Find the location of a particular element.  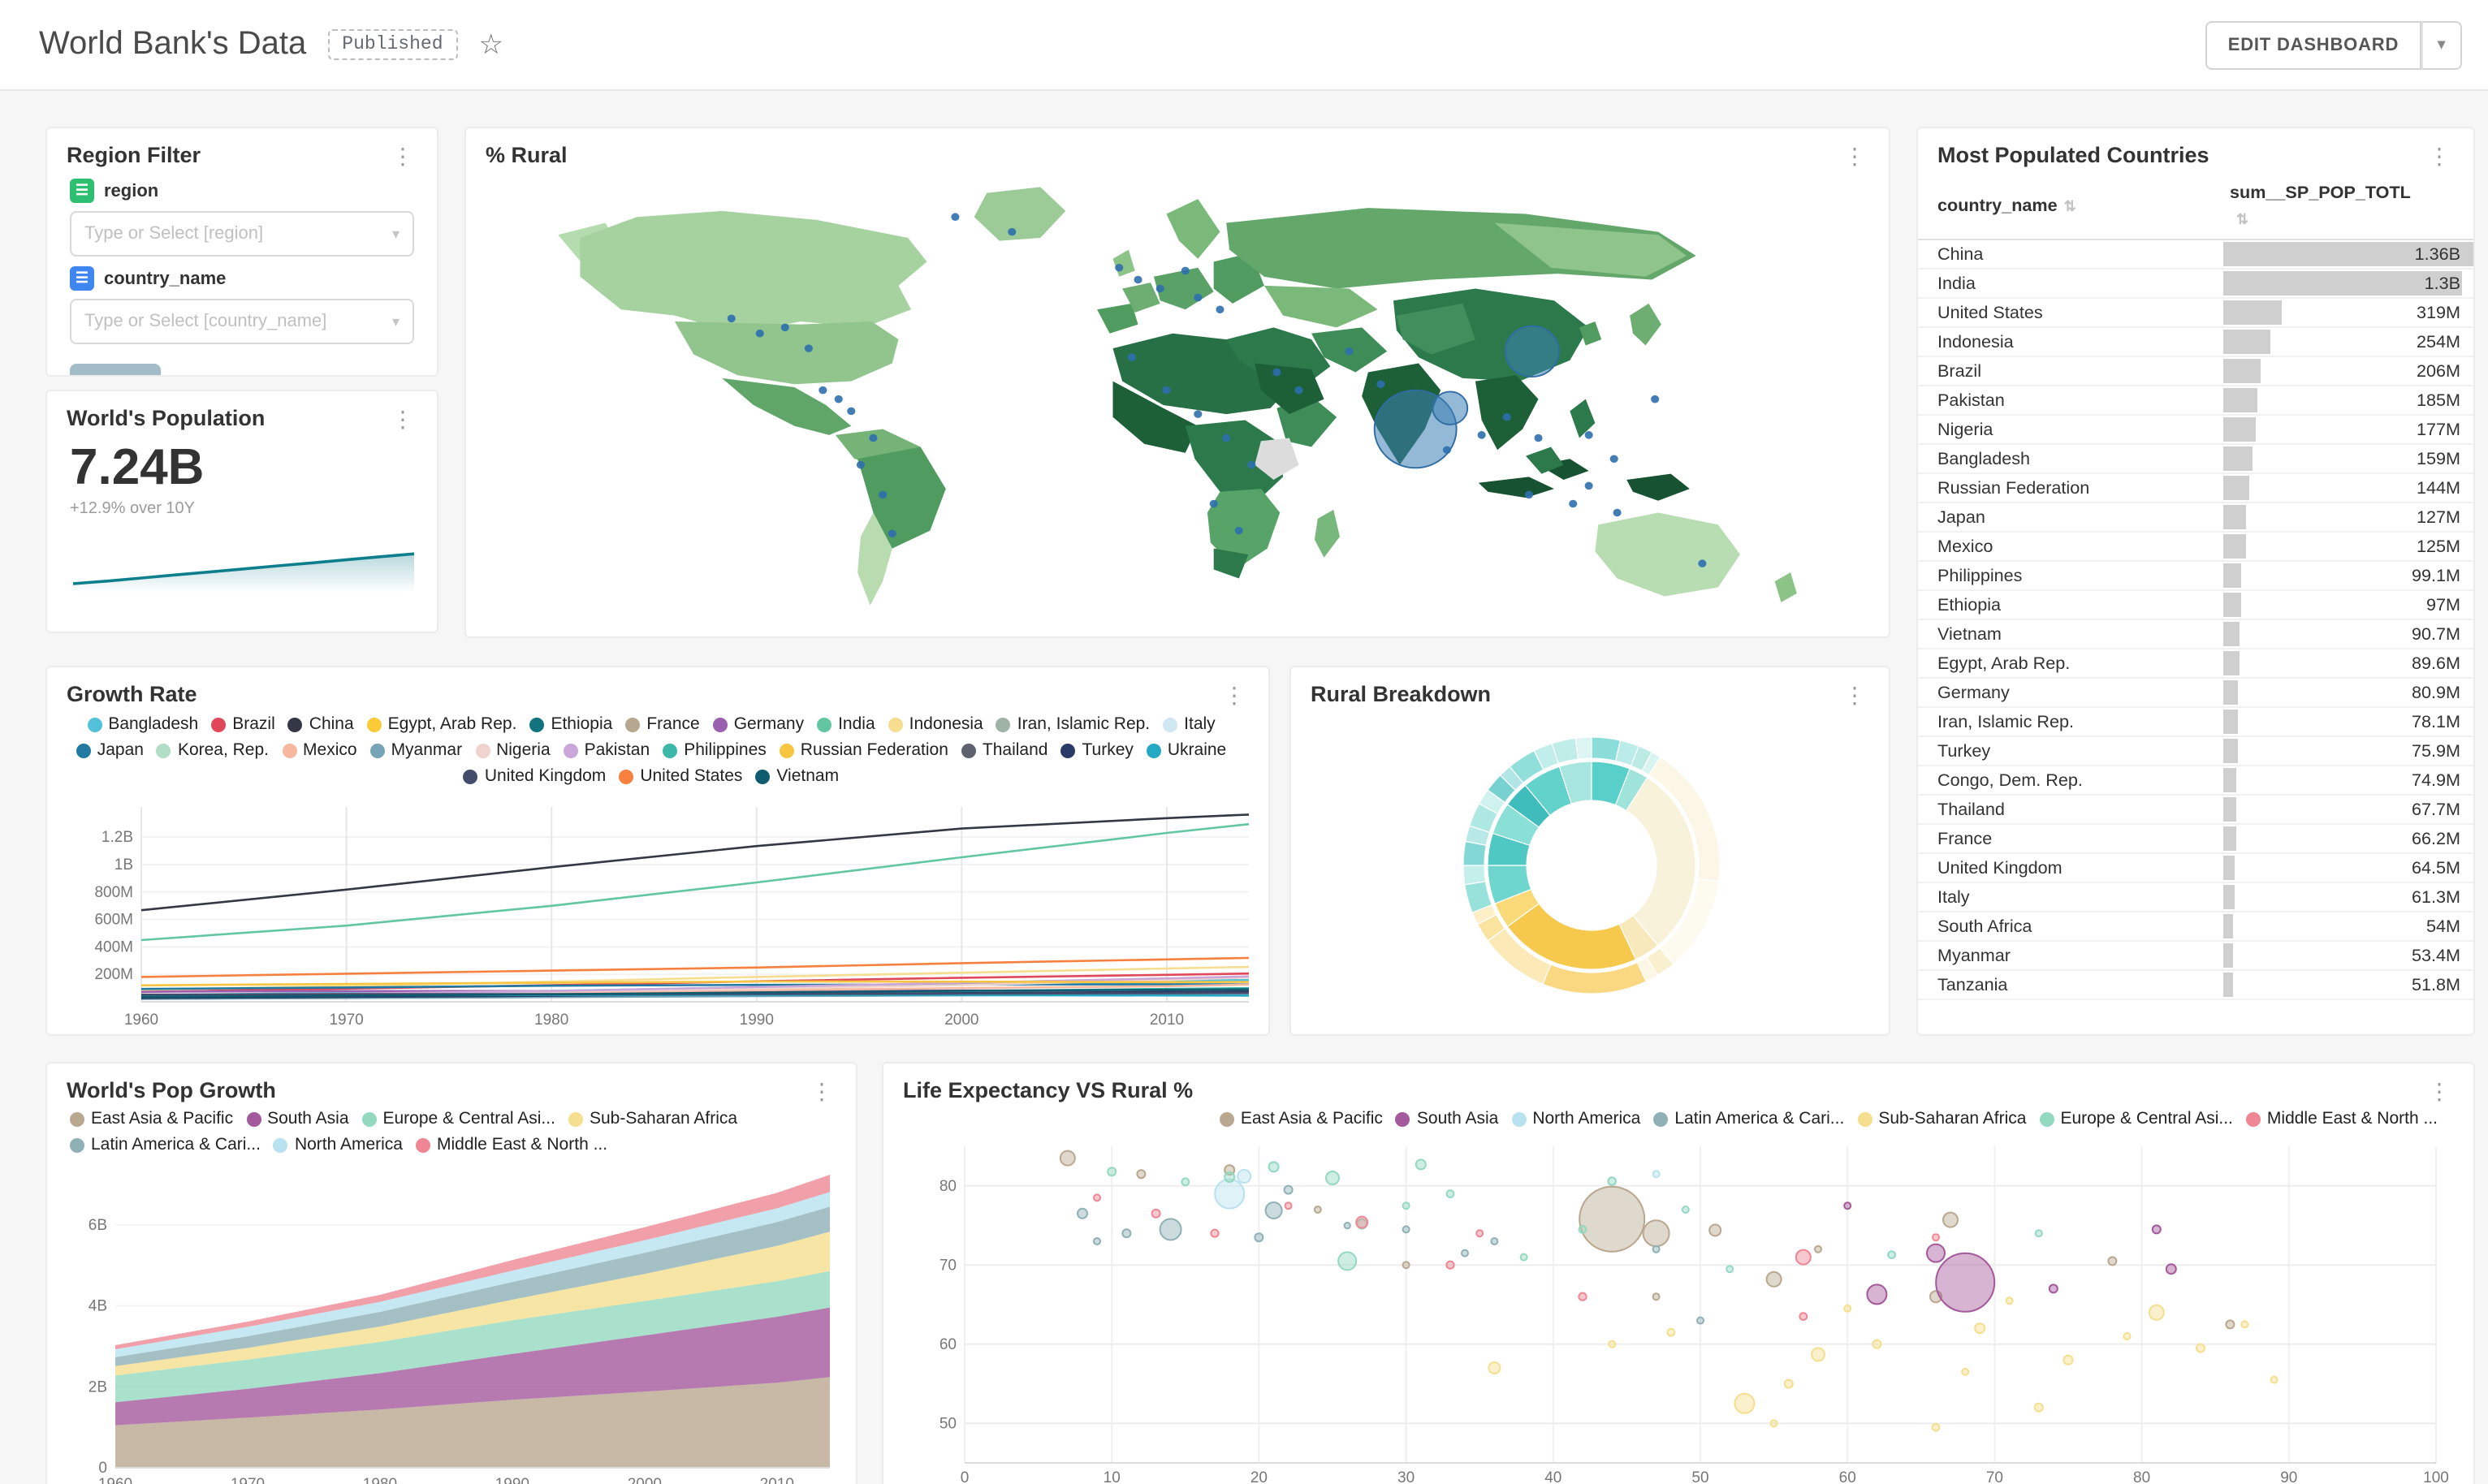

table-row: Brazil 206M is located at coordinates (2195, 371).